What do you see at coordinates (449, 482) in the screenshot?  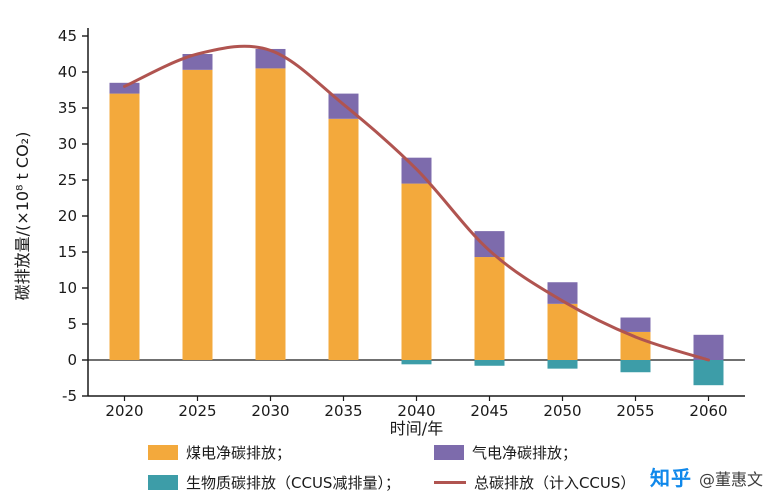 I see `legend-line-swatch` at bounding box center [449, 482].